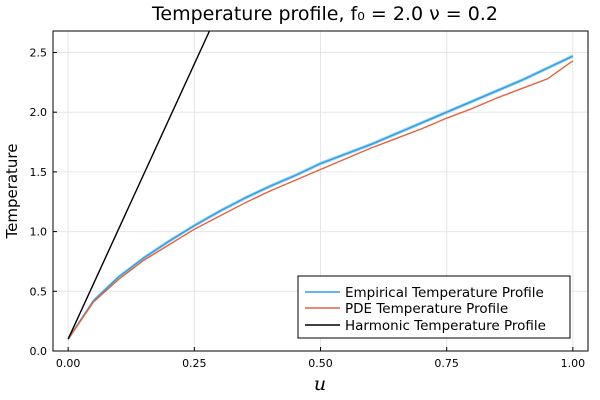 The image size is (600, 400). What do you see at coordinates (39, 232) in the screenshot?
I see `y-tick-label: 1.0` at bounding box center [39, 232].